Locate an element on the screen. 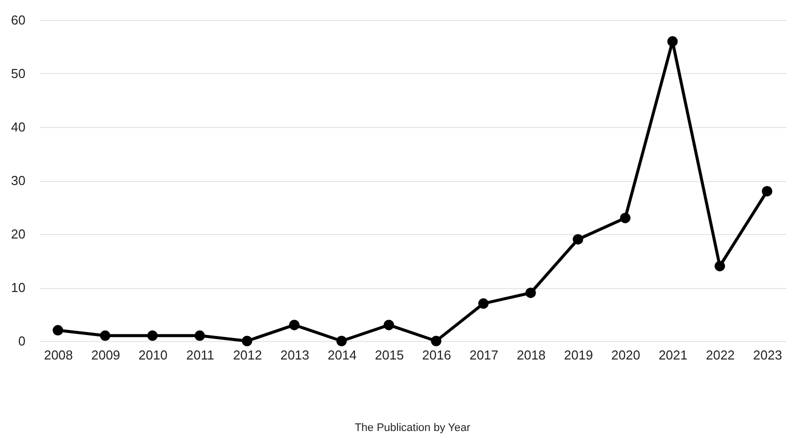  y-tick-label: 0 is located at coordinates (22, 341).